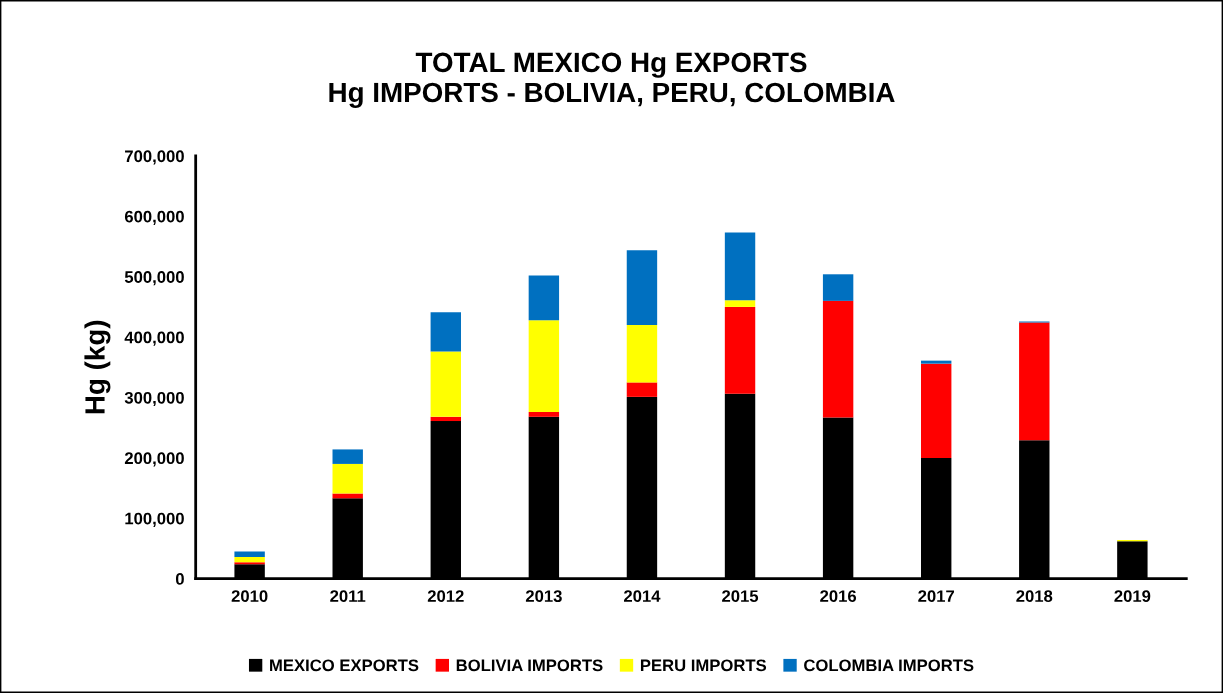 Image resolution: width=1223 pixels, height=693 pixels. I want to click on y-tick-label: 0, so click(179, 579).